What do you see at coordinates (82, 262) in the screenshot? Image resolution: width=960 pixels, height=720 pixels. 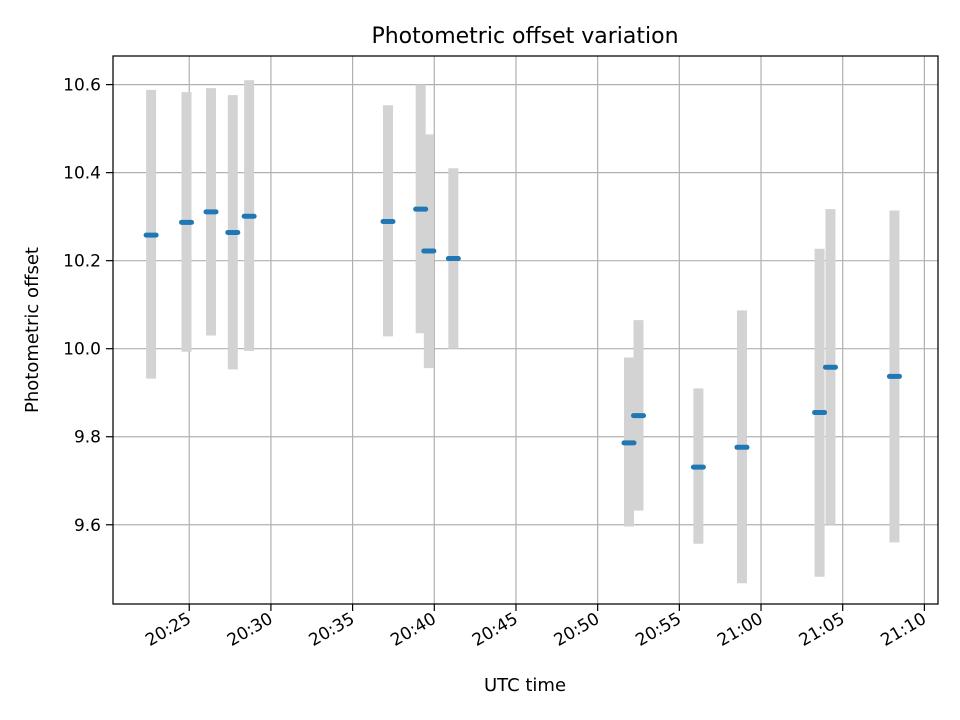 I see `y-tick-label: 10.2` at bounding box center [82, 262].